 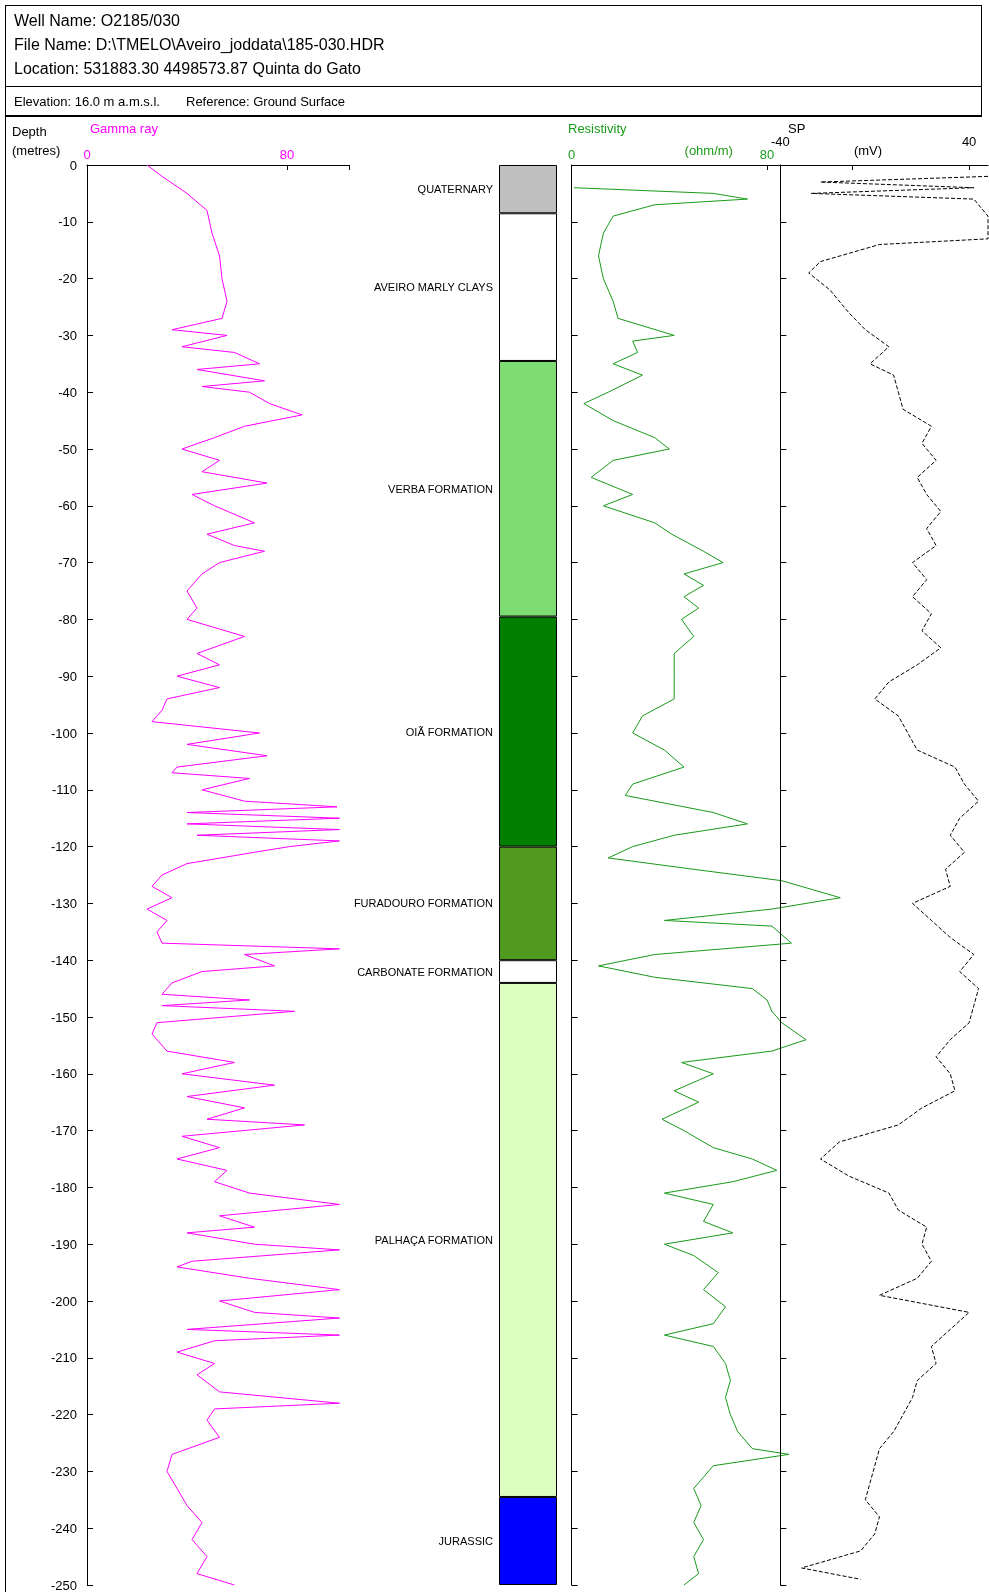 I want to click on y-tick-label: -80, so click(x=67, y=619).